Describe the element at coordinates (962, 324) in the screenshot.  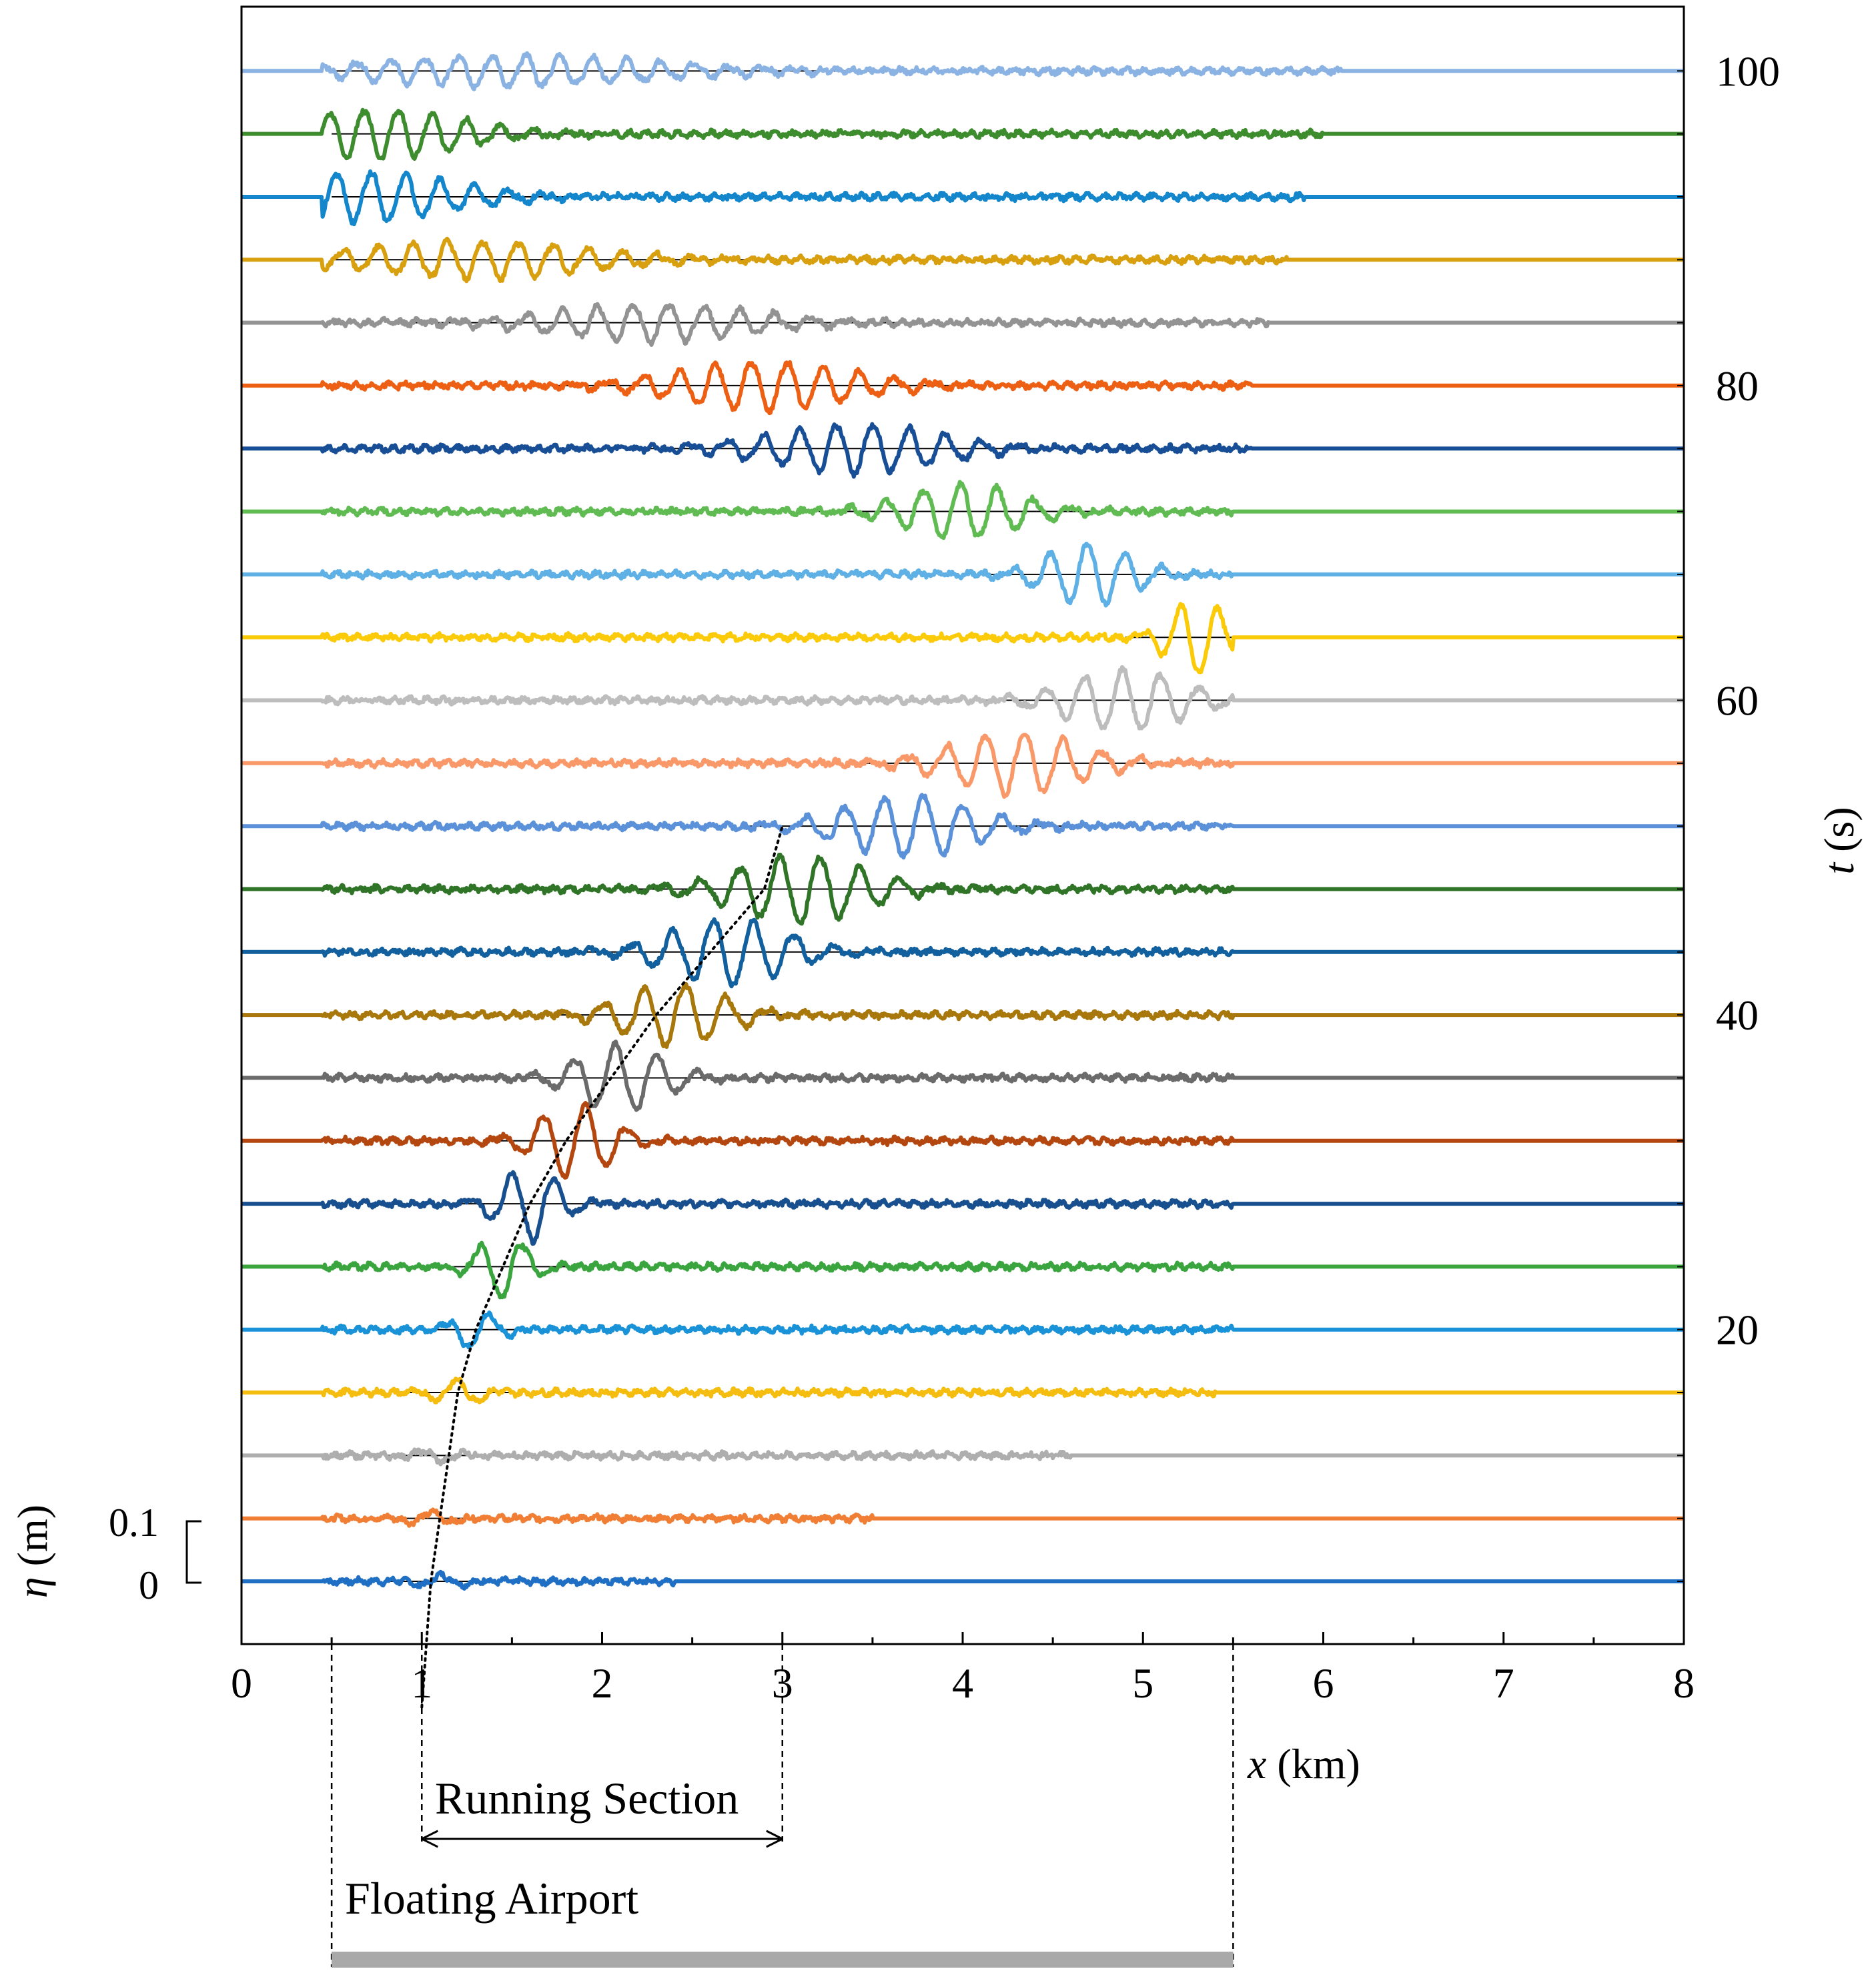
I see `trace-t84` at that location.